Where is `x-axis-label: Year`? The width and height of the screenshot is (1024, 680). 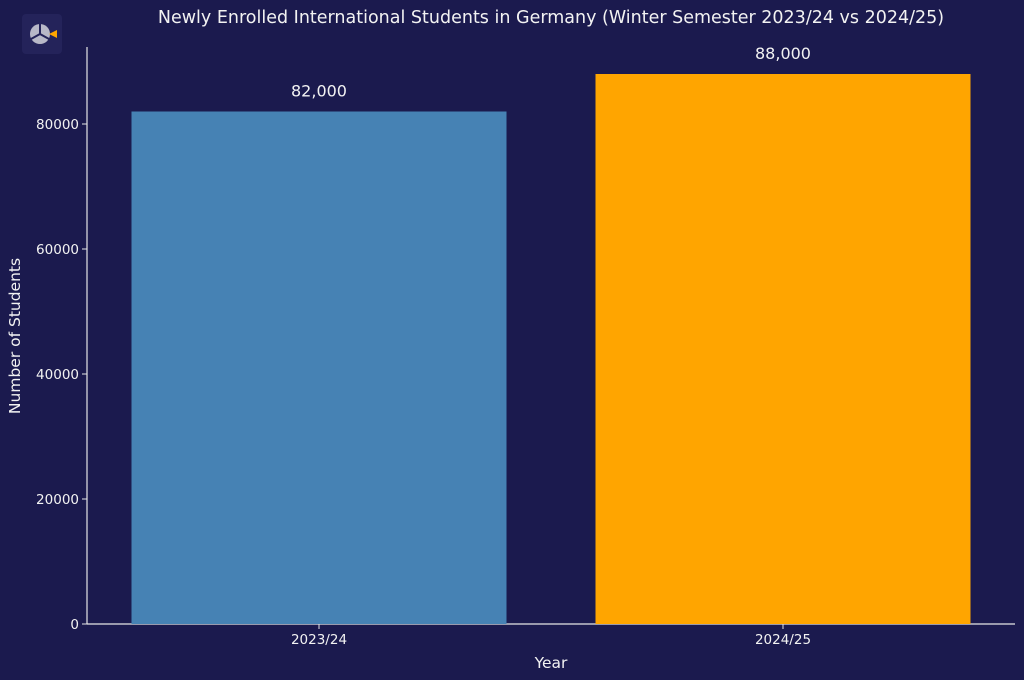 x-axis-label: Year is located at coordinates (551, 663).